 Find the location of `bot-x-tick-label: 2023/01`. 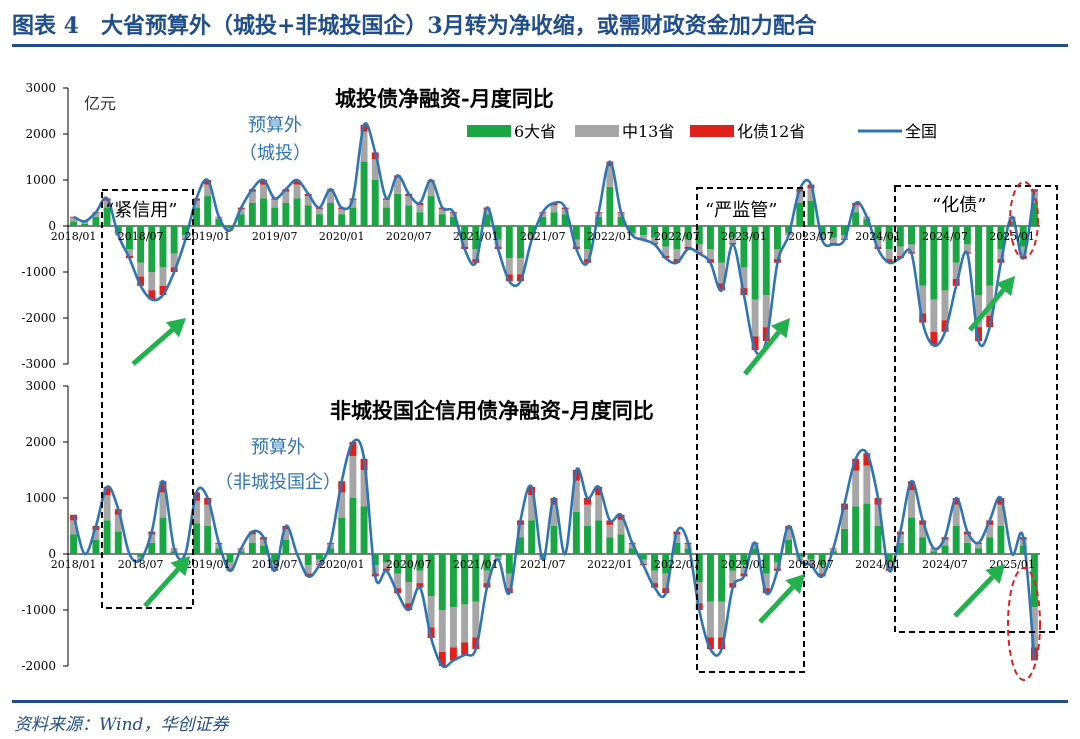

bot-x-tick-label: 2023/01 is located at coordinates (744, 564).